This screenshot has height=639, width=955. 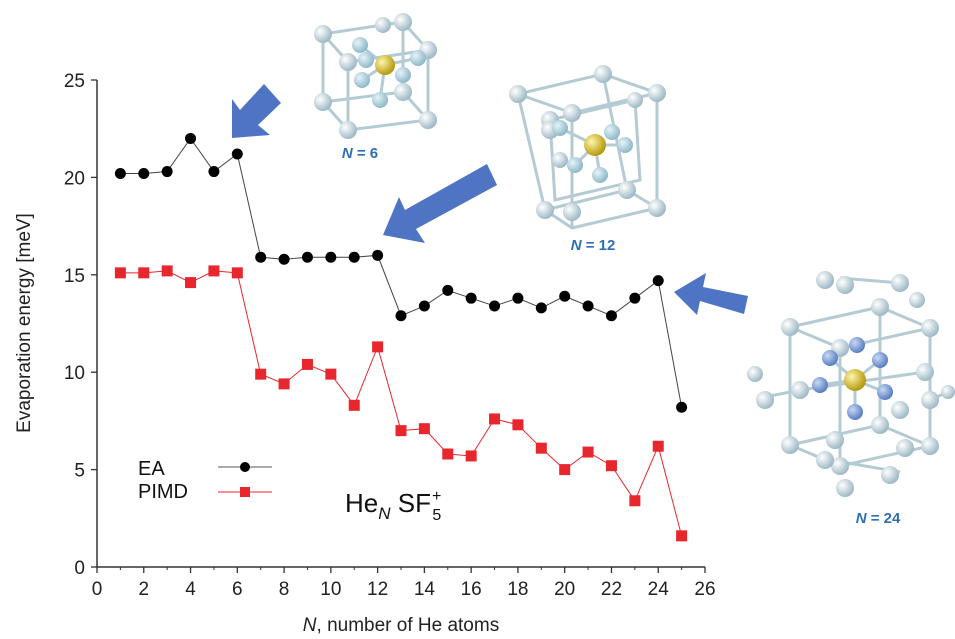 What do you see at coordinates (448, 290) in the screenshot?
I see `point-ea-n15` at bounding box center [448, 290].